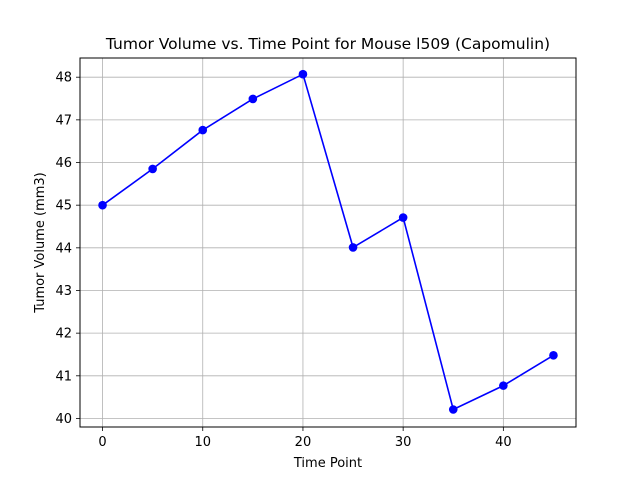 The width and height of the screenshot is (640, 480). I want to click on y-tick-label: 48, so click(63, 78).